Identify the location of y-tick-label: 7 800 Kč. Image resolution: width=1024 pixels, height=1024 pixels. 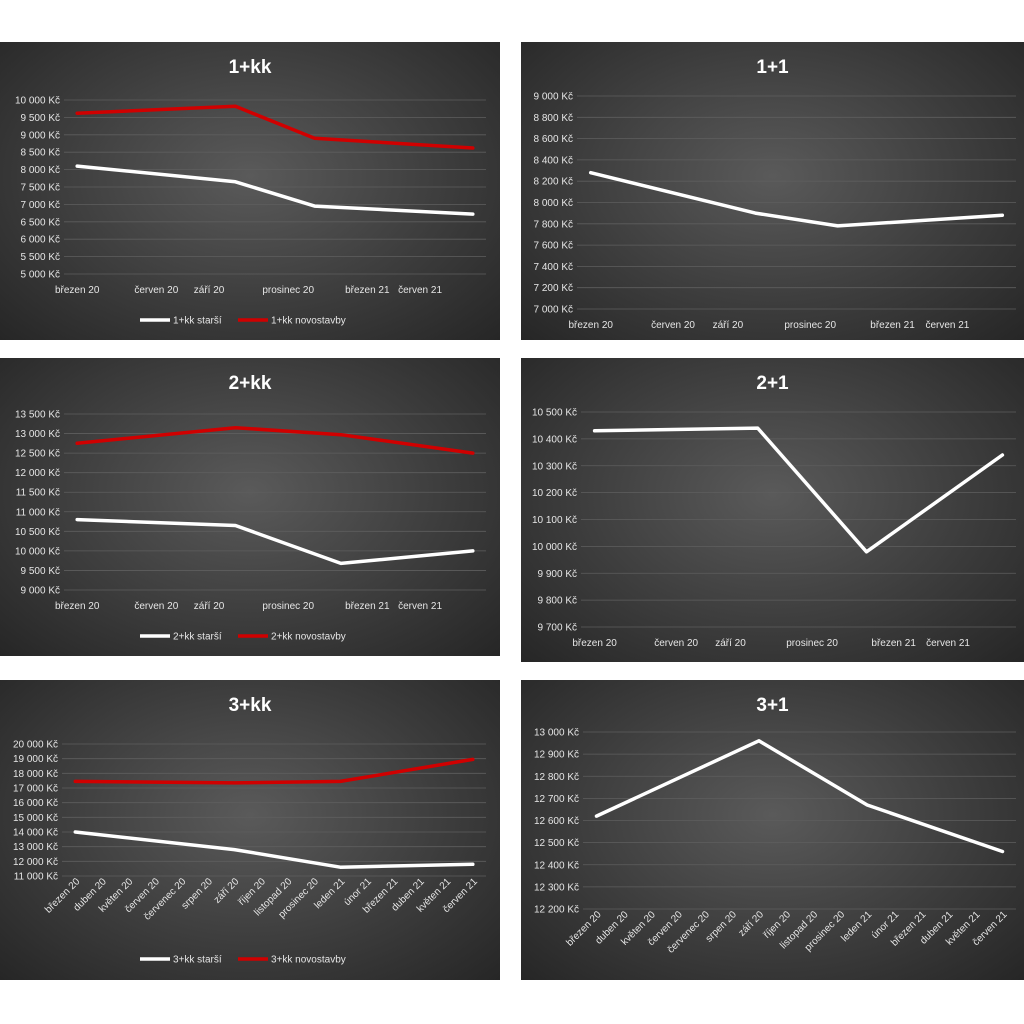
(553, 224).